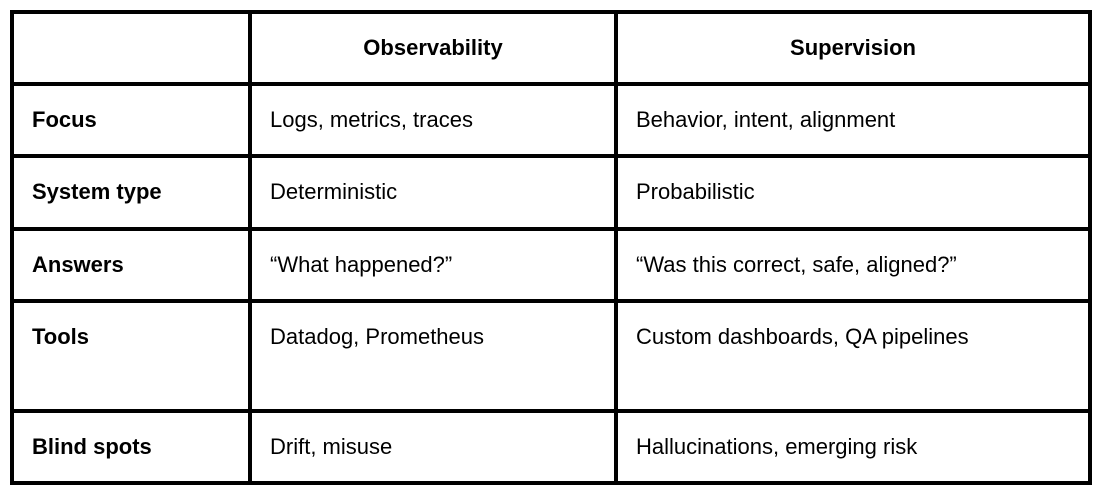 Image resolution: width=1098 pixels, height=486 pixels. Describe the element at coordinates (131, 48) in the screenshot. I see `corner-cell` at that location.